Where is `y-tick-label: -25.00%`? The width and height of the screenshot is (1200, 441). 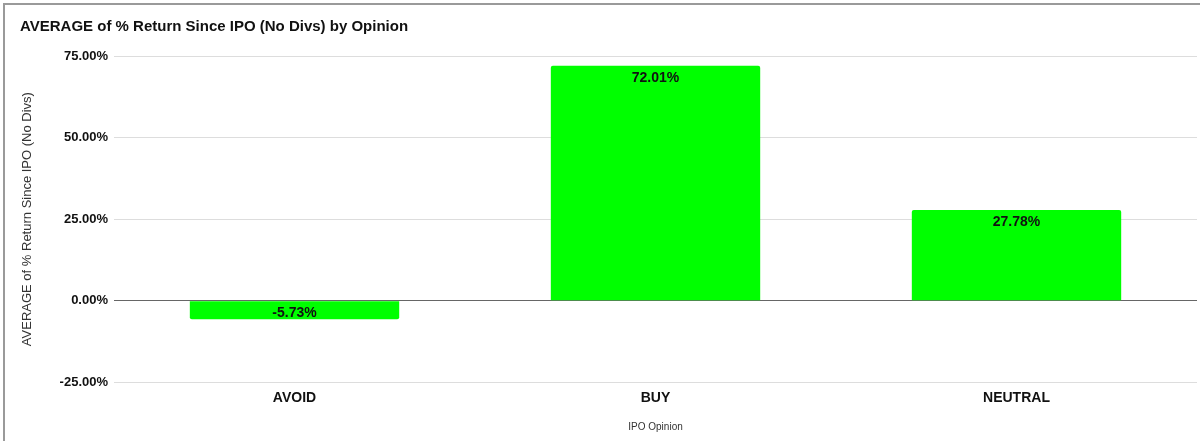 y-tick-label: -25.00% is located at coordinates (84, 381).